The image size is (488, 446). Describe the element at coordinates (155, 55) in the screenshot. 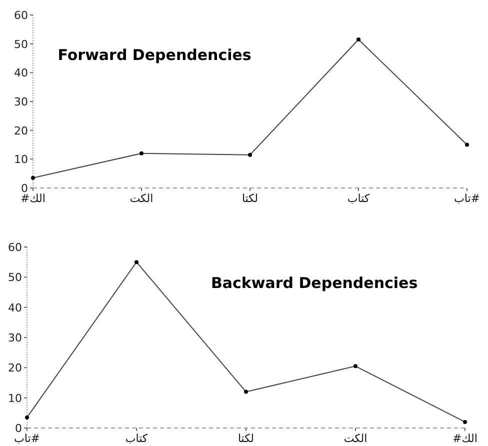

I see `text: Forward Dependencies` at that location.